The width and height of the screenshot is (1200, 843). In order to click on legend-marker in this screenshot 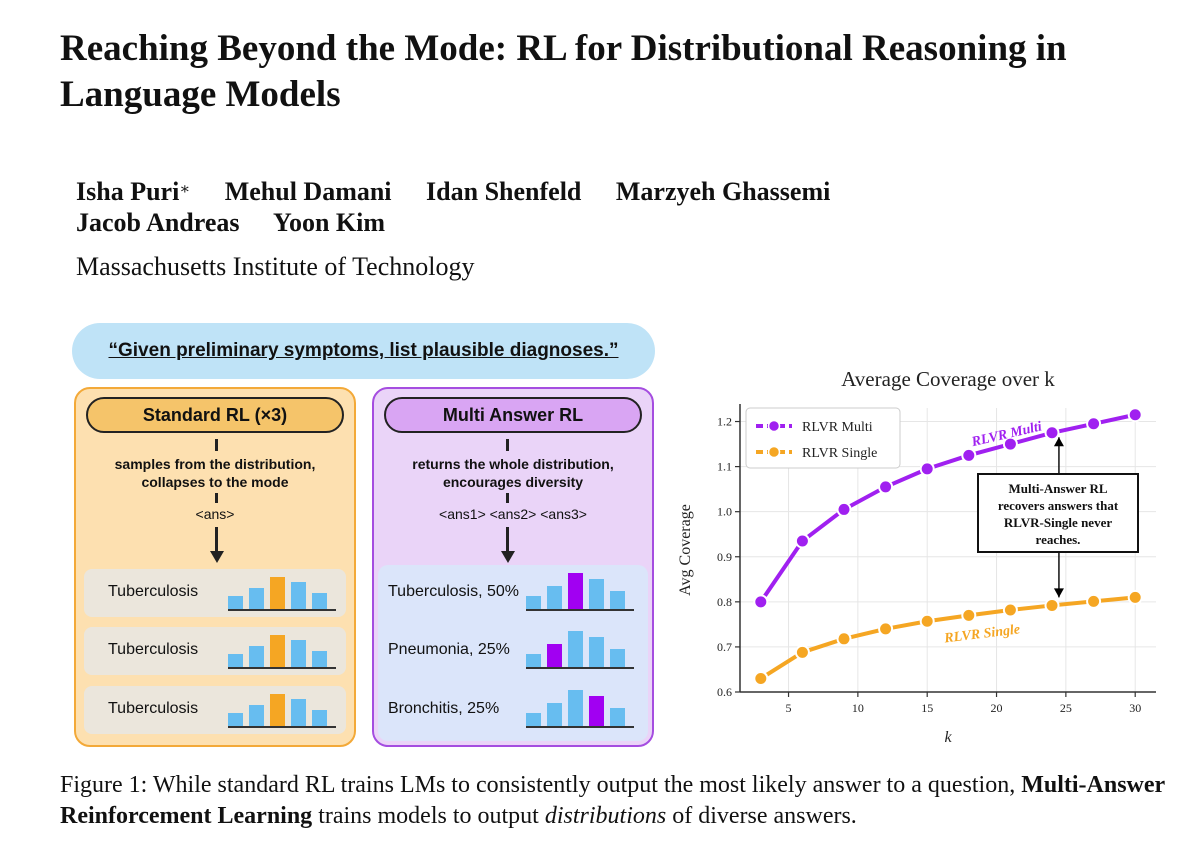, I will do `click(774, 452)`.